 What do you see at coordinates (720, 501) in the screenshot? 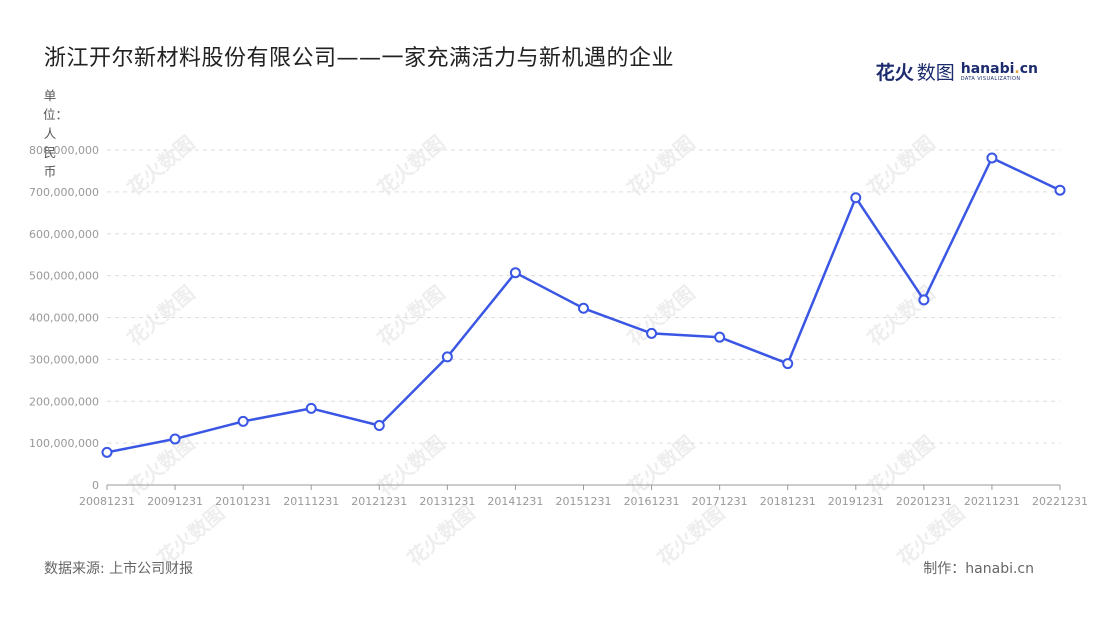
I see `x-tick-label: 20171231` at bounding box center [720, 501].